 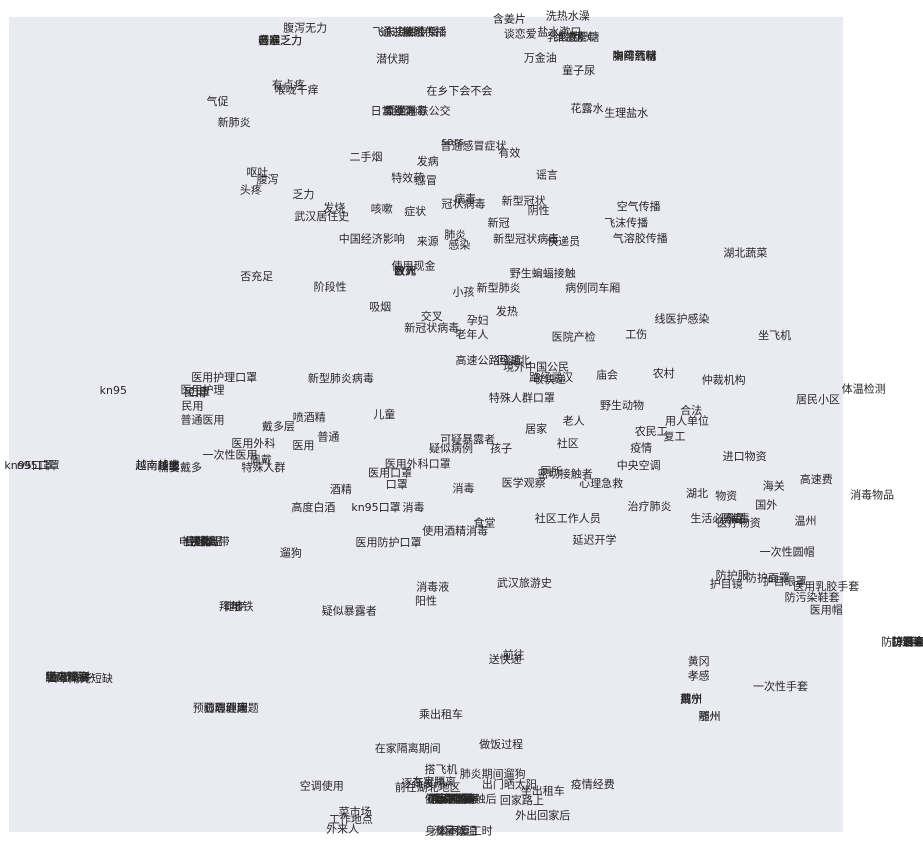 I want to click on point-label: 黄州, so click(x=691, y=698).